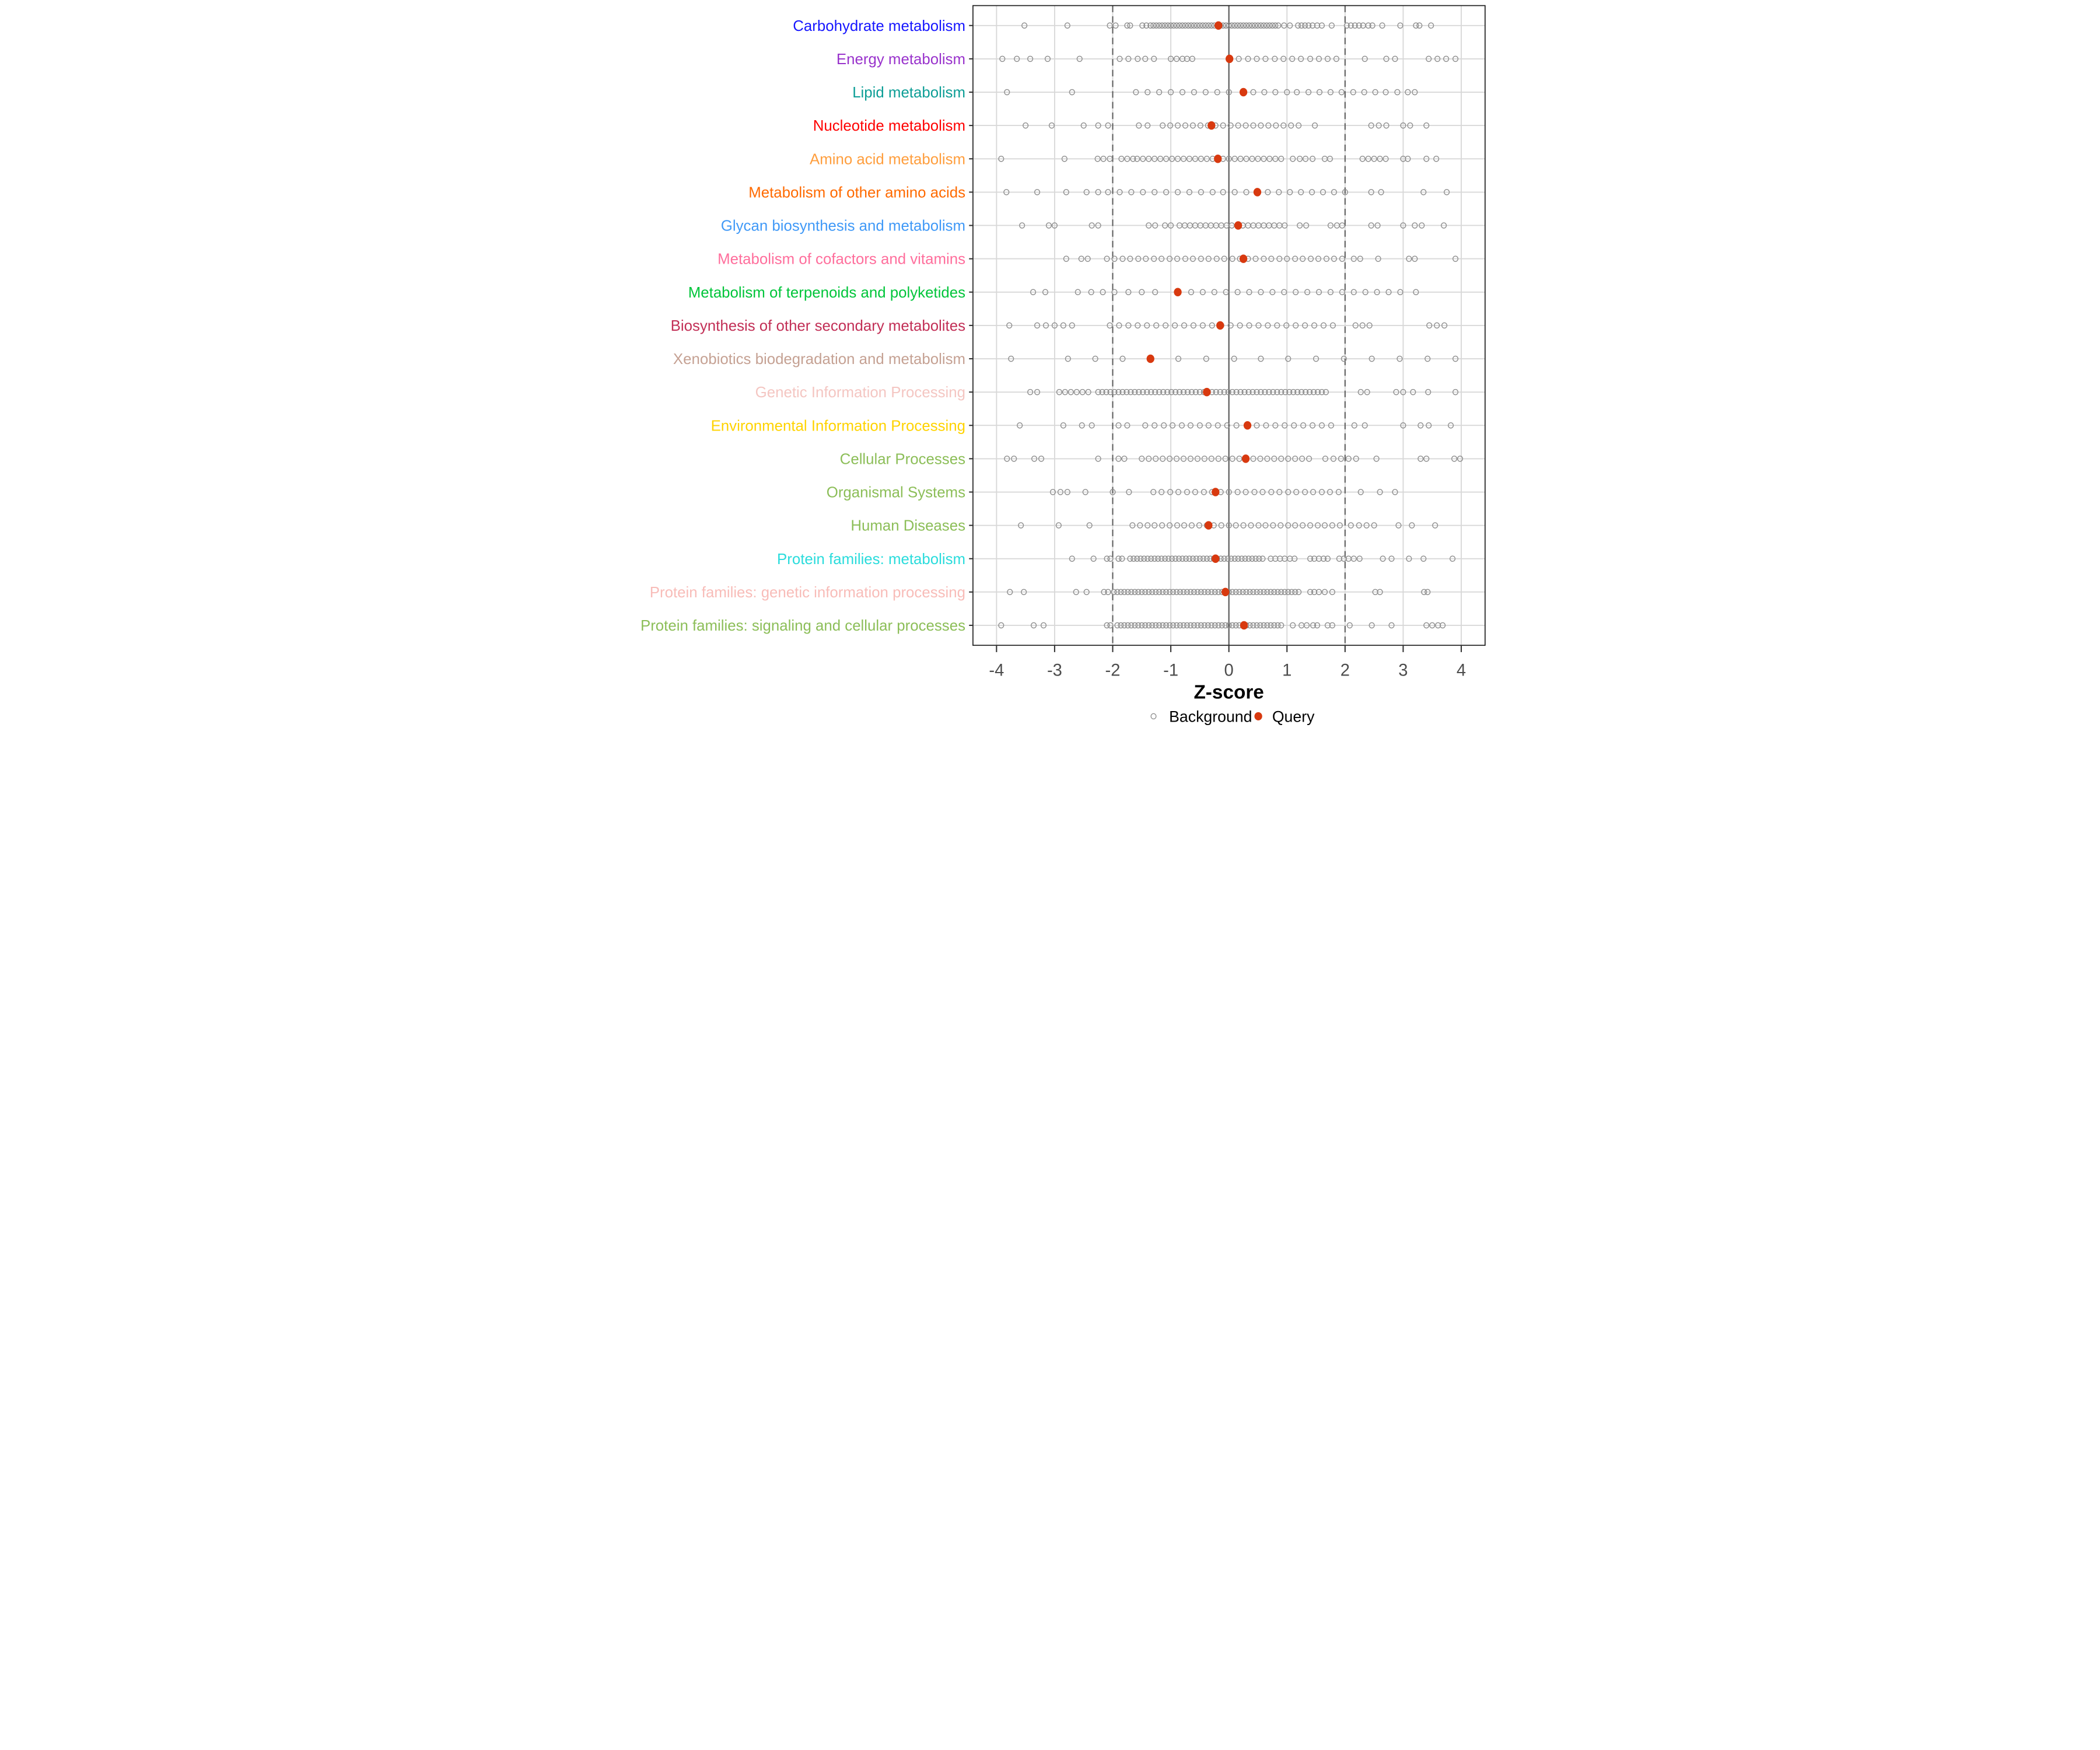  I want to click on legend-background-marker, so click(1153, 716).